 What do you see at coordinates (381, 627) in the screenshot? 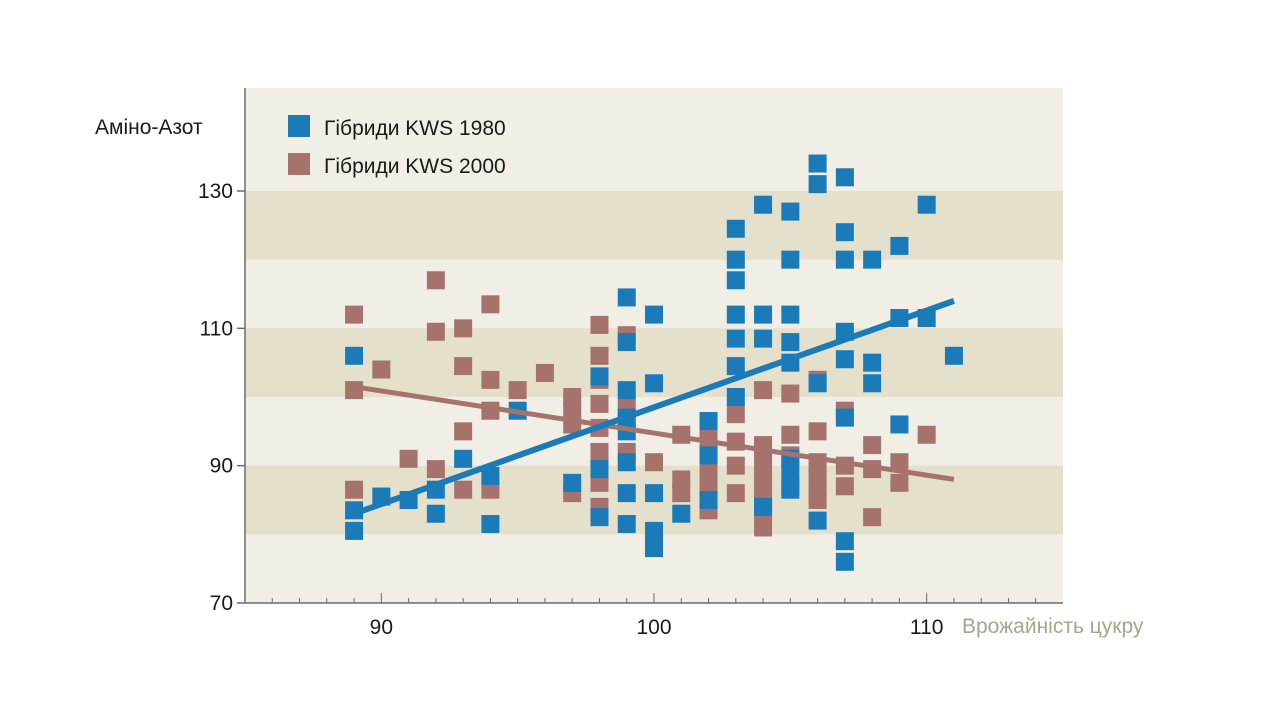
I see `x-tick-label-90: 90` at bounding box center [381, 627].